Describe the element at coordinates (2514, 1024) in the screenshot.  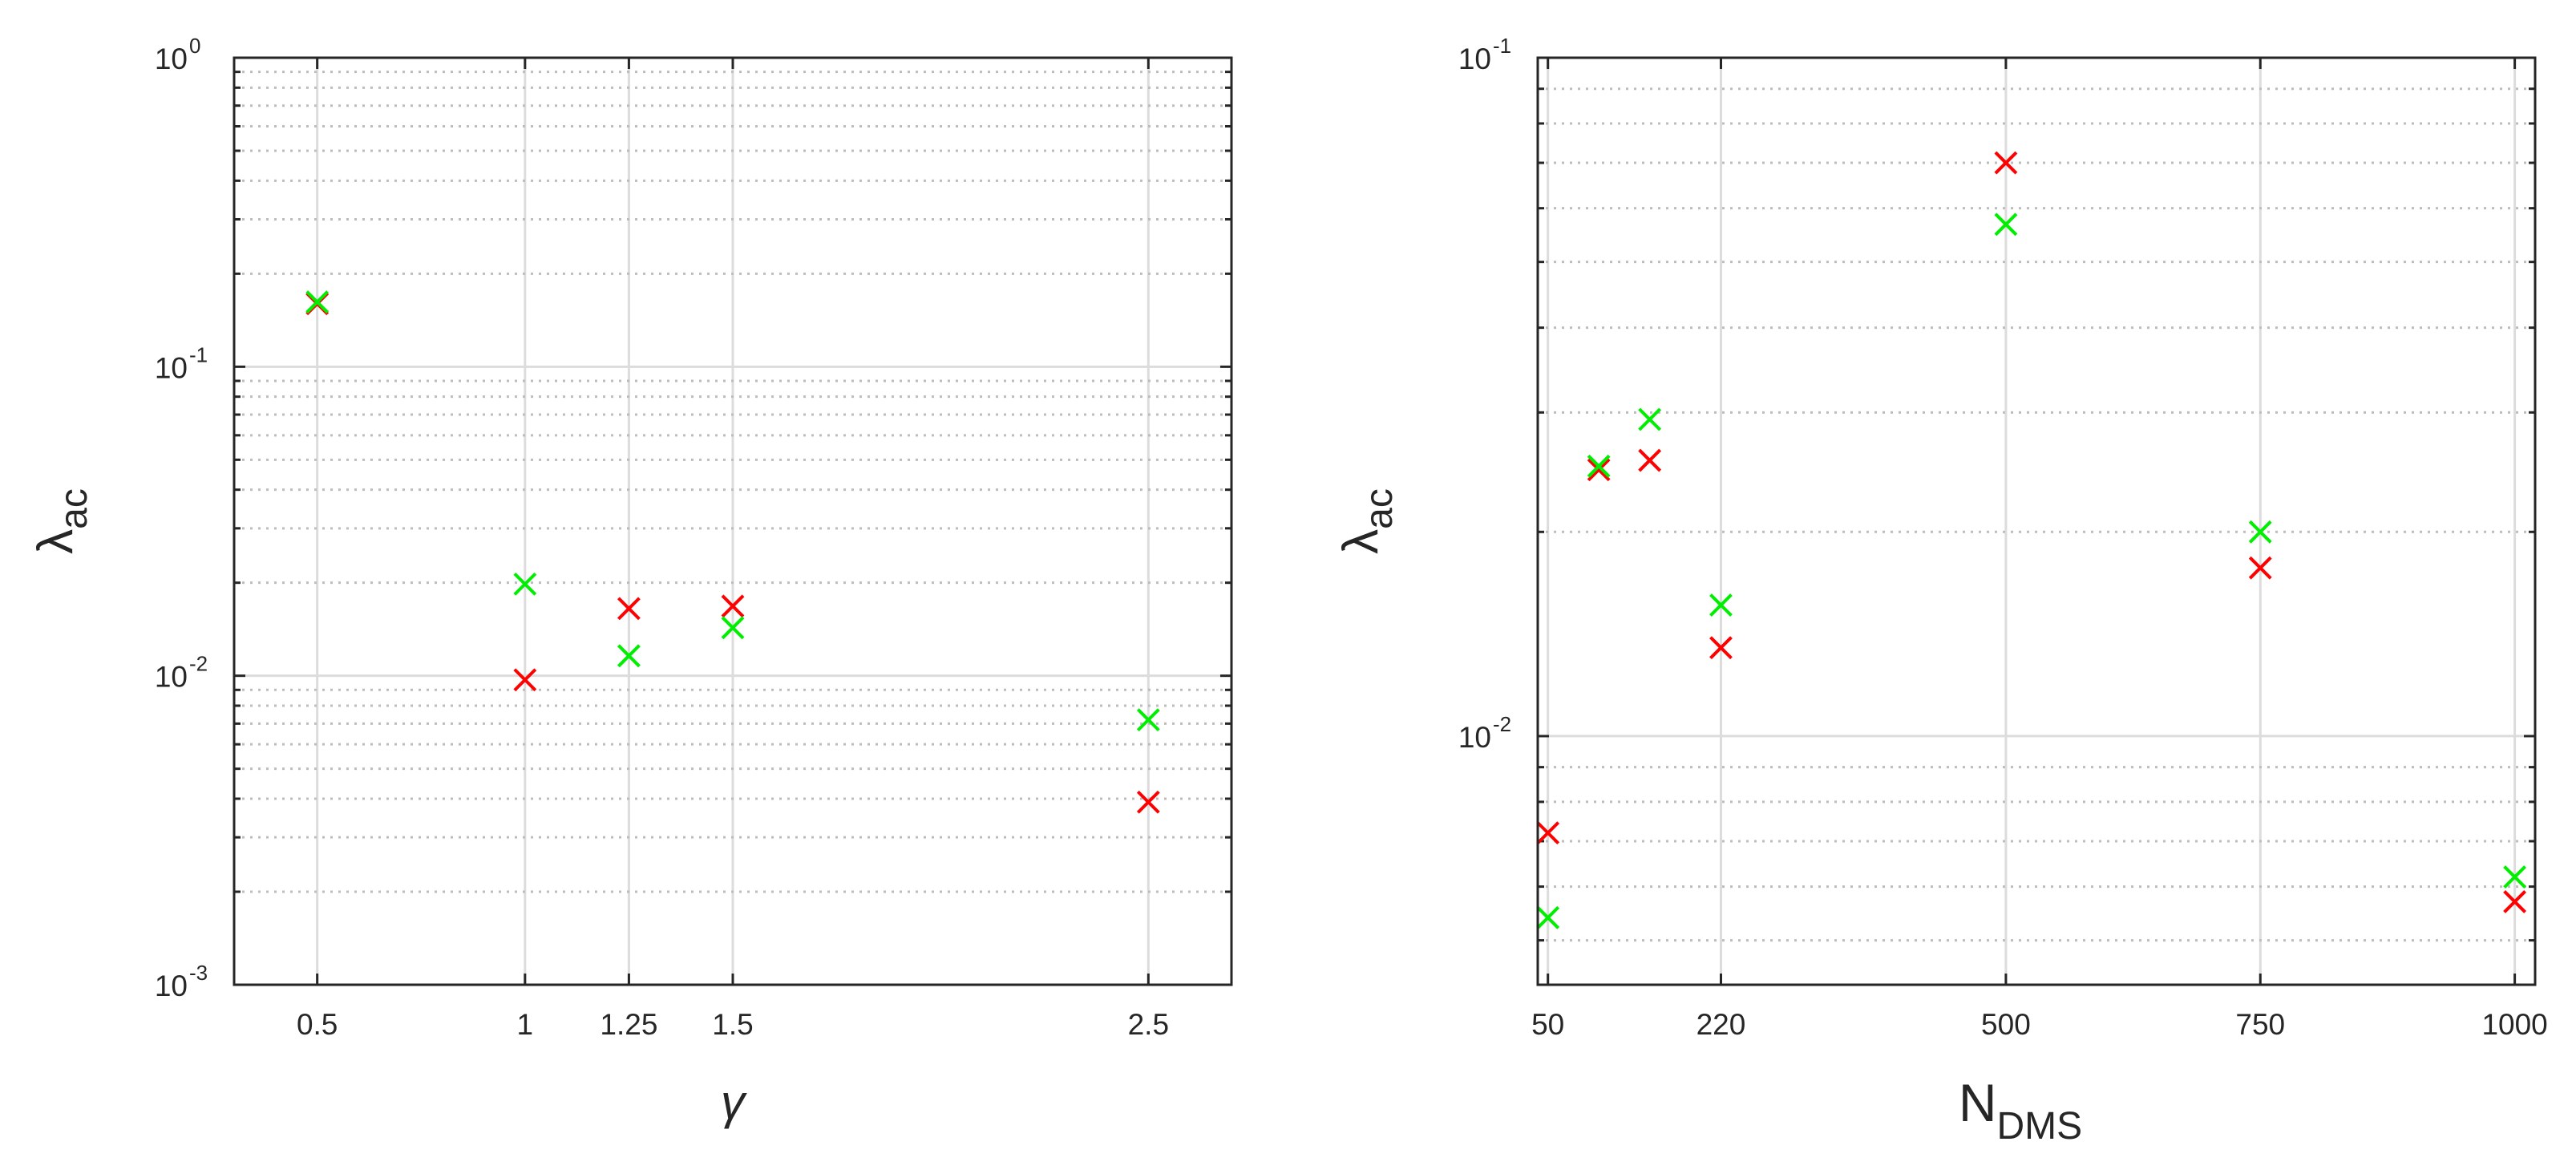
I see `x-tick-label: 1000` at that location.